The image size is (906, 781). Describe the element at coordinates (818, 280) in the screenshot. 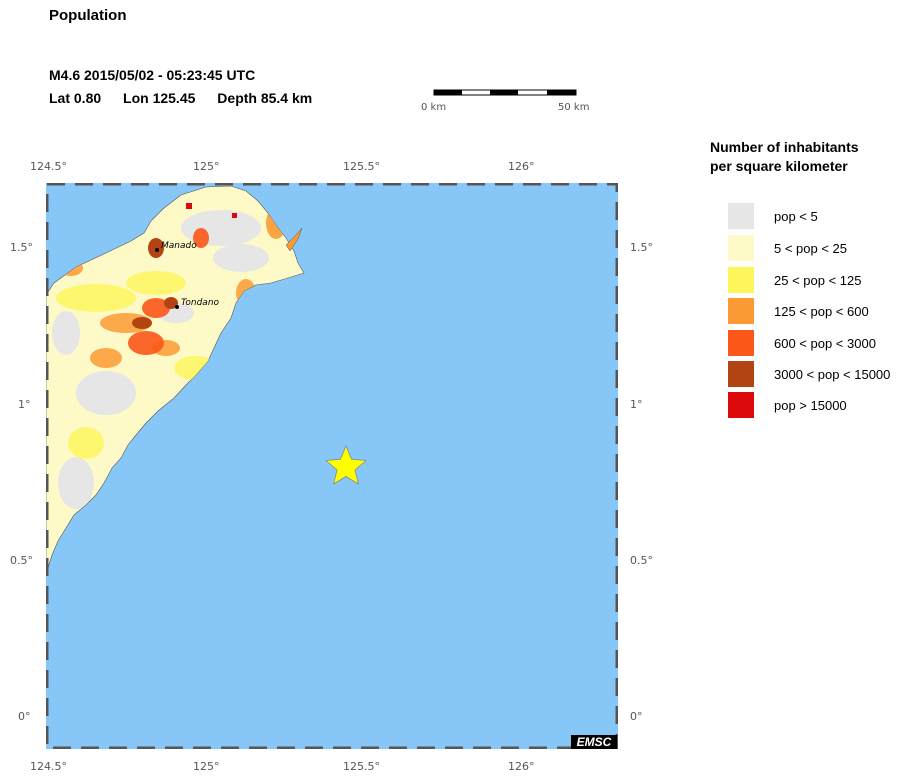

I see `legend-label: 25 < pop < 125` at that location.